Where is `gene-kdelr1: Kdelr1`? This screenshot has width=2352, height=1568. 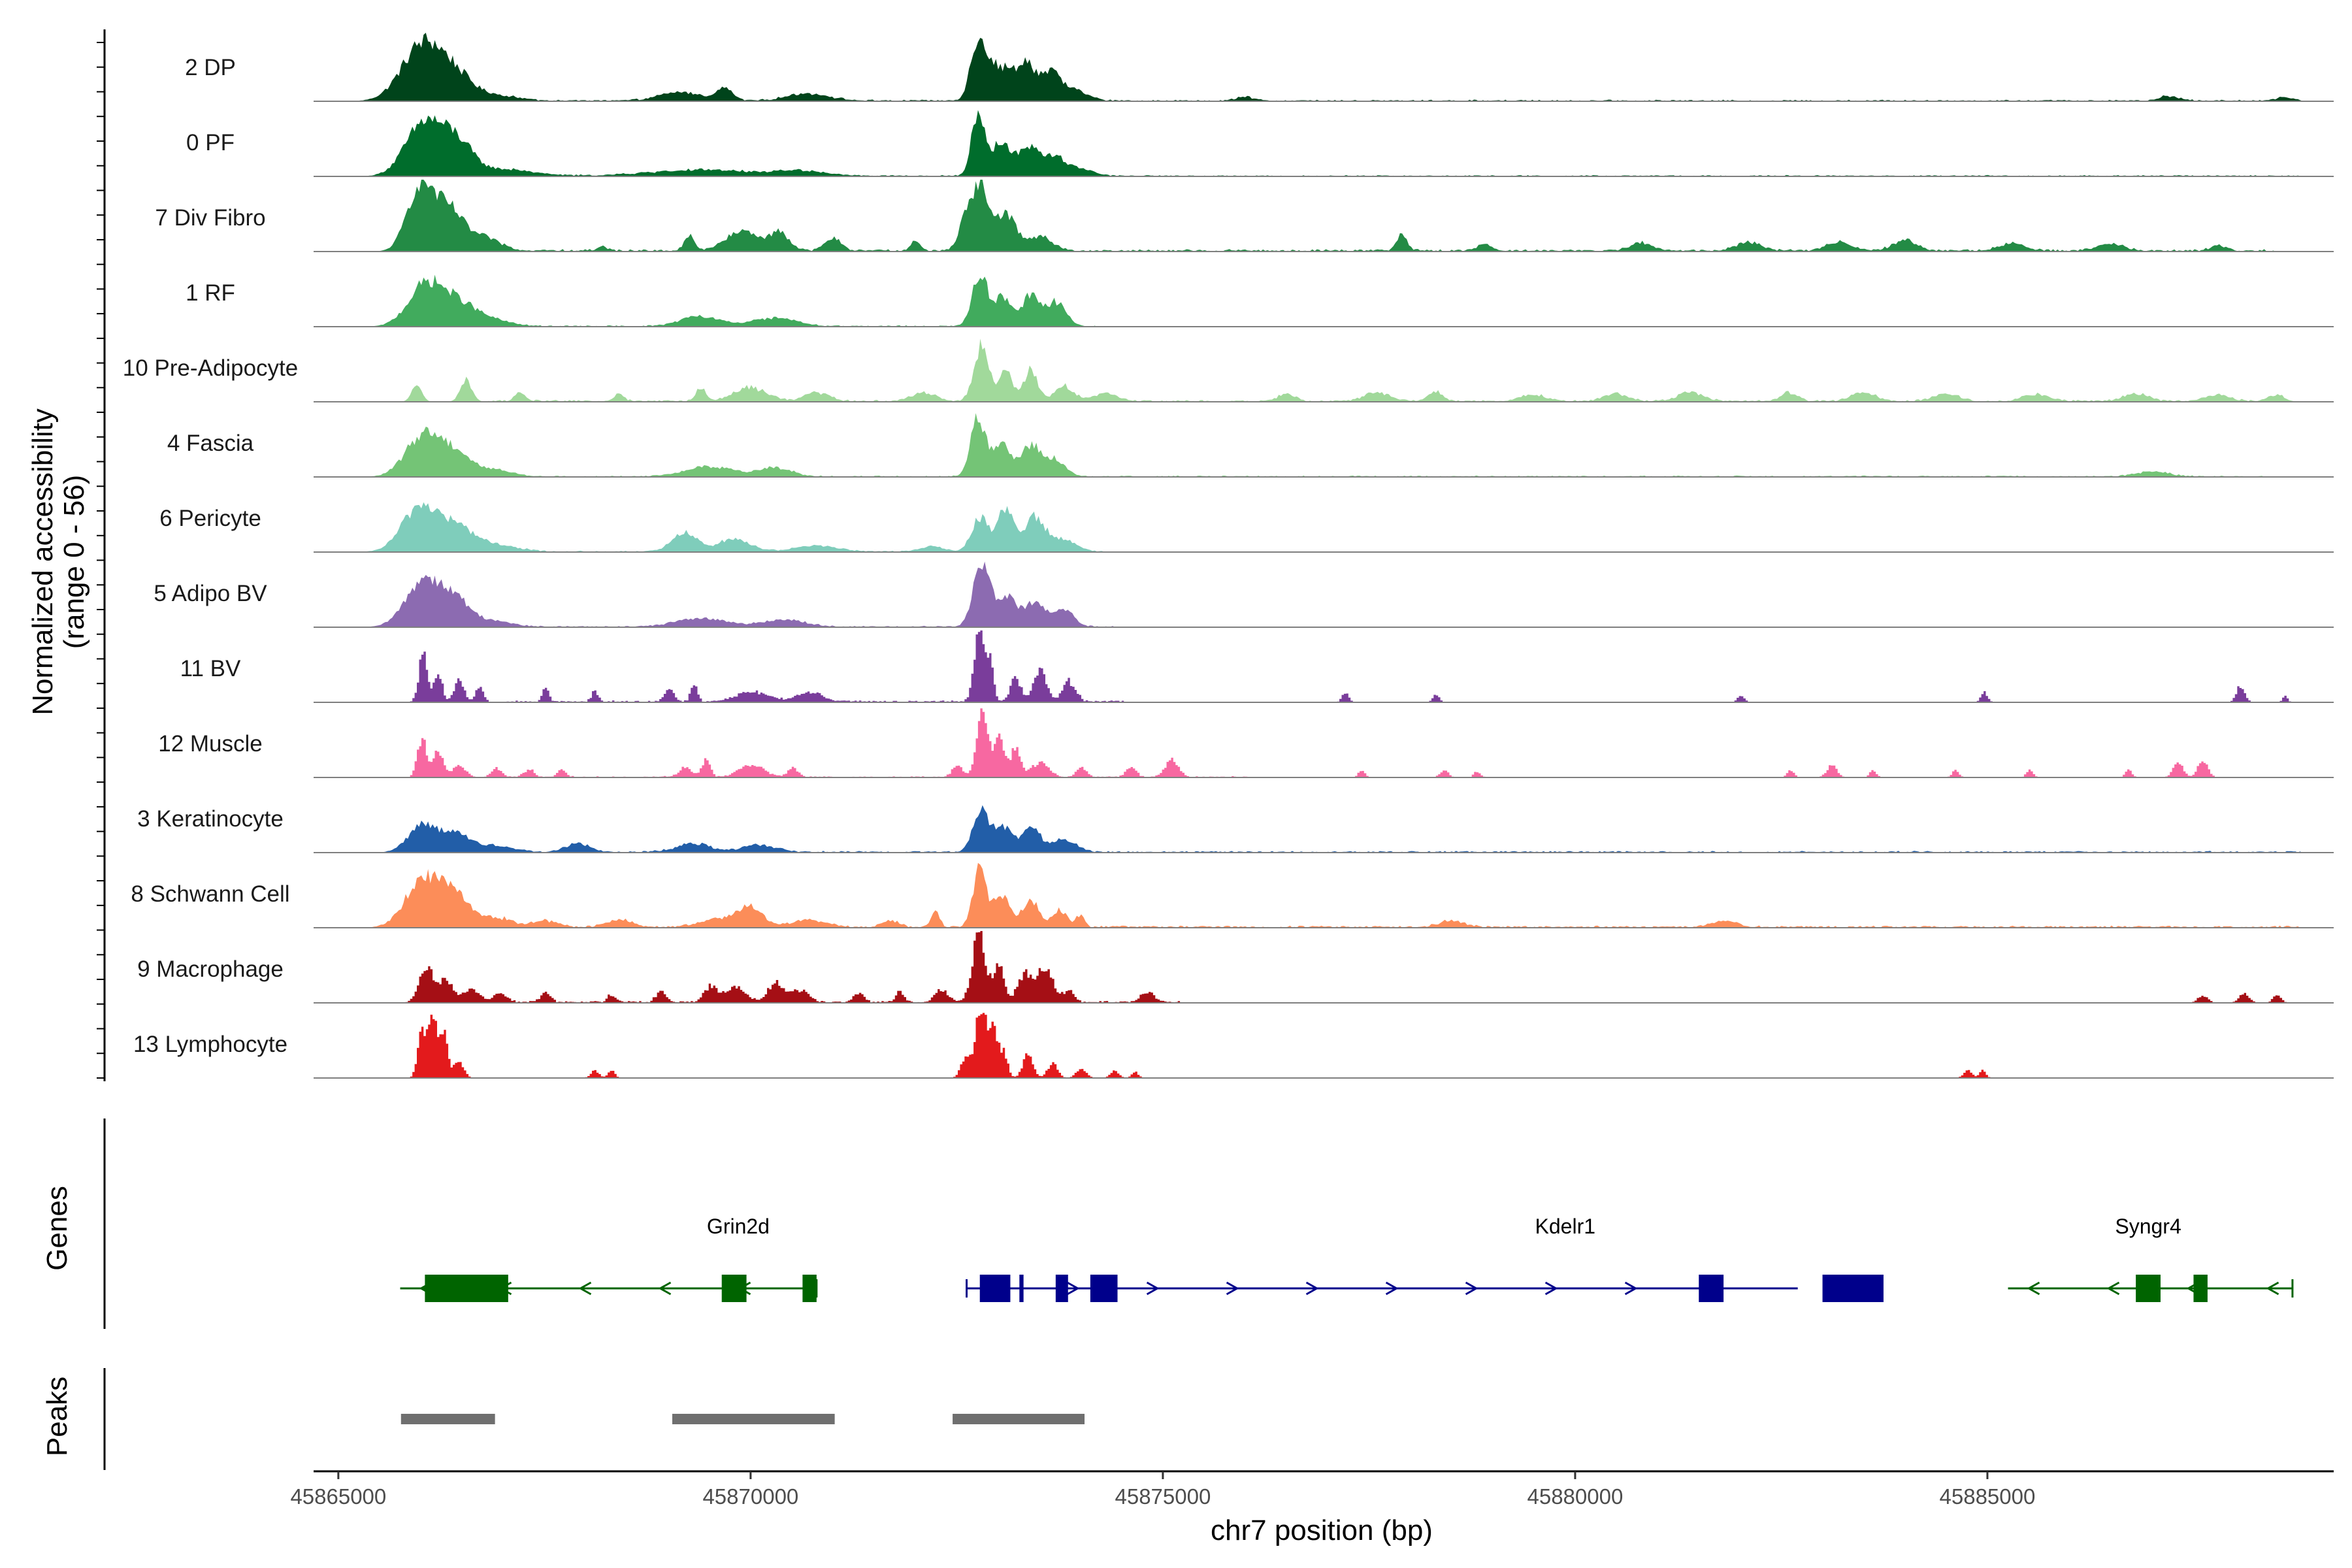
gene-kdelr1: Kdelr1 is located at coordinates (1425, 1258).